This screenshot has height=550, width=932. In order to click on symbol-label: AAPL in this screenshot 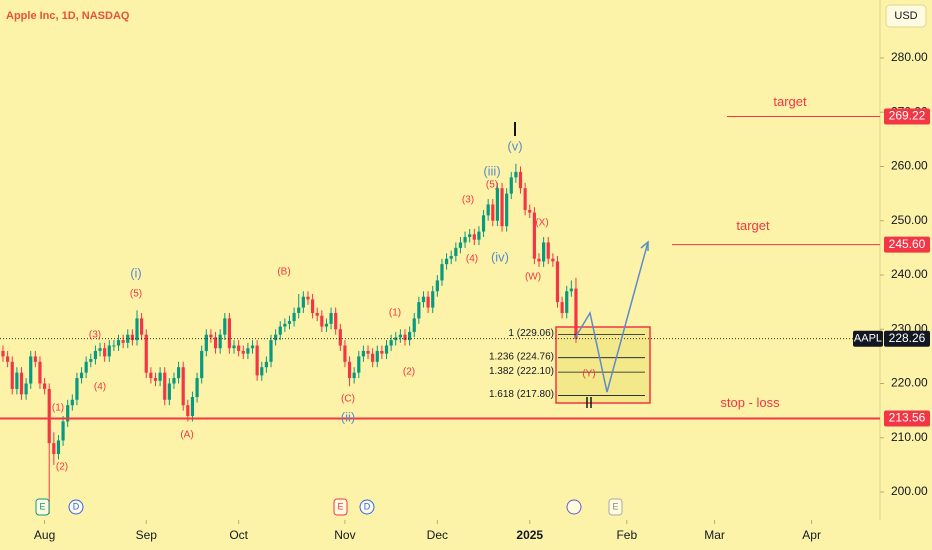, I will do `click(868, 339)`.